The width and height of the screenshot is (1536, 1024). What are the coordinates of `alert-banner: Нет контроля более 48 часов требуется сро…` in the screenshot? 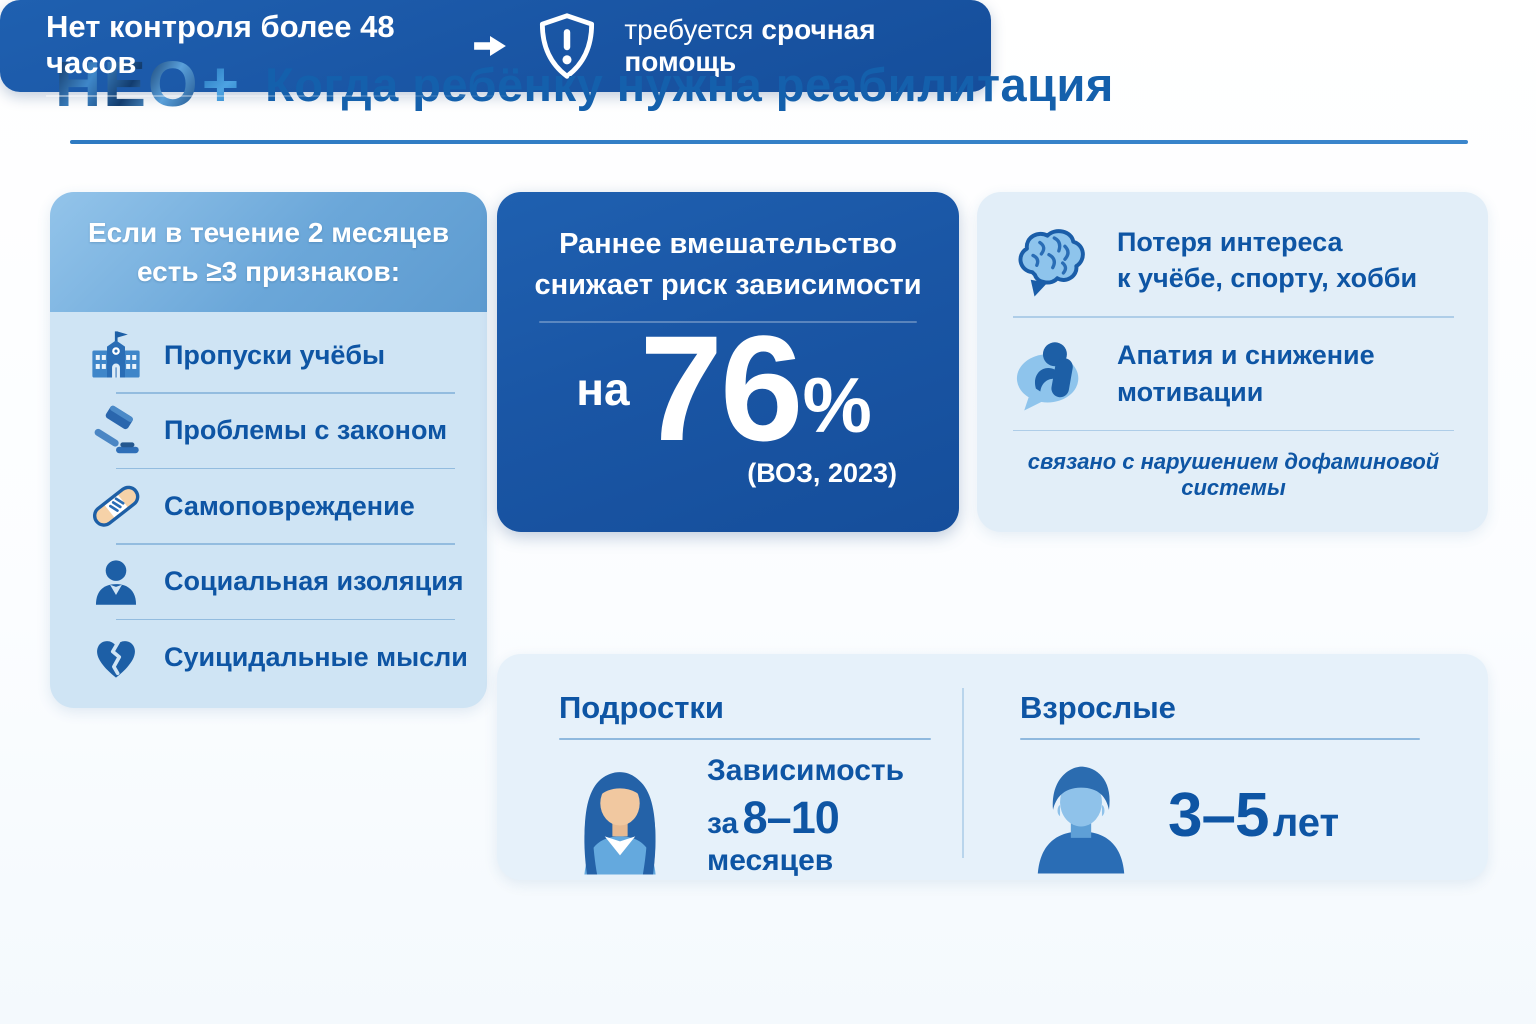 It's located at (495, 48).